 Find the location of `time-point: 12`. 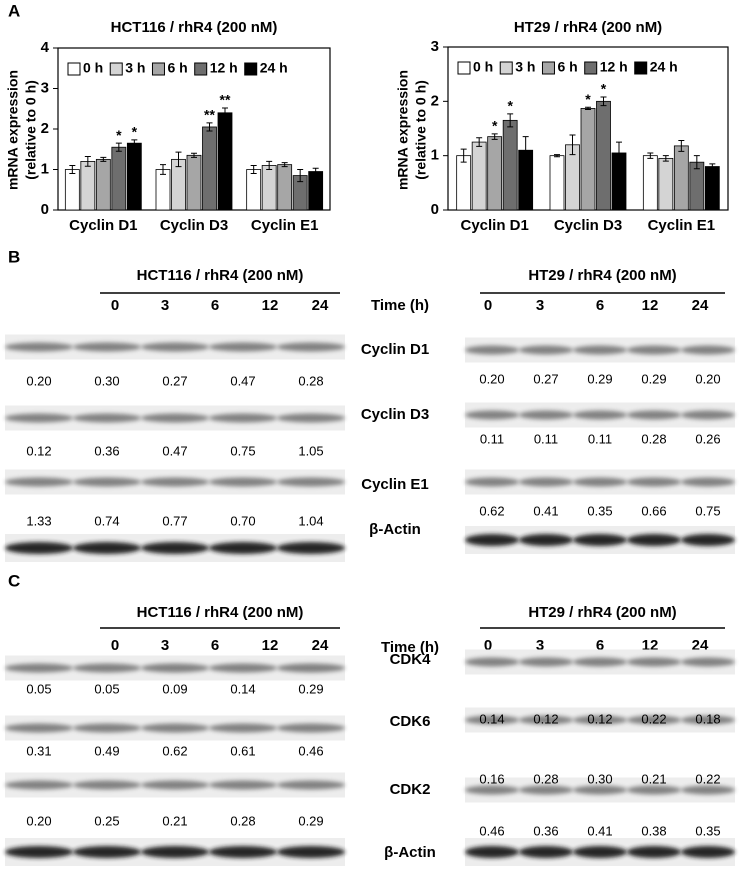

time-point: 12 is located at coordinates (270, 305).